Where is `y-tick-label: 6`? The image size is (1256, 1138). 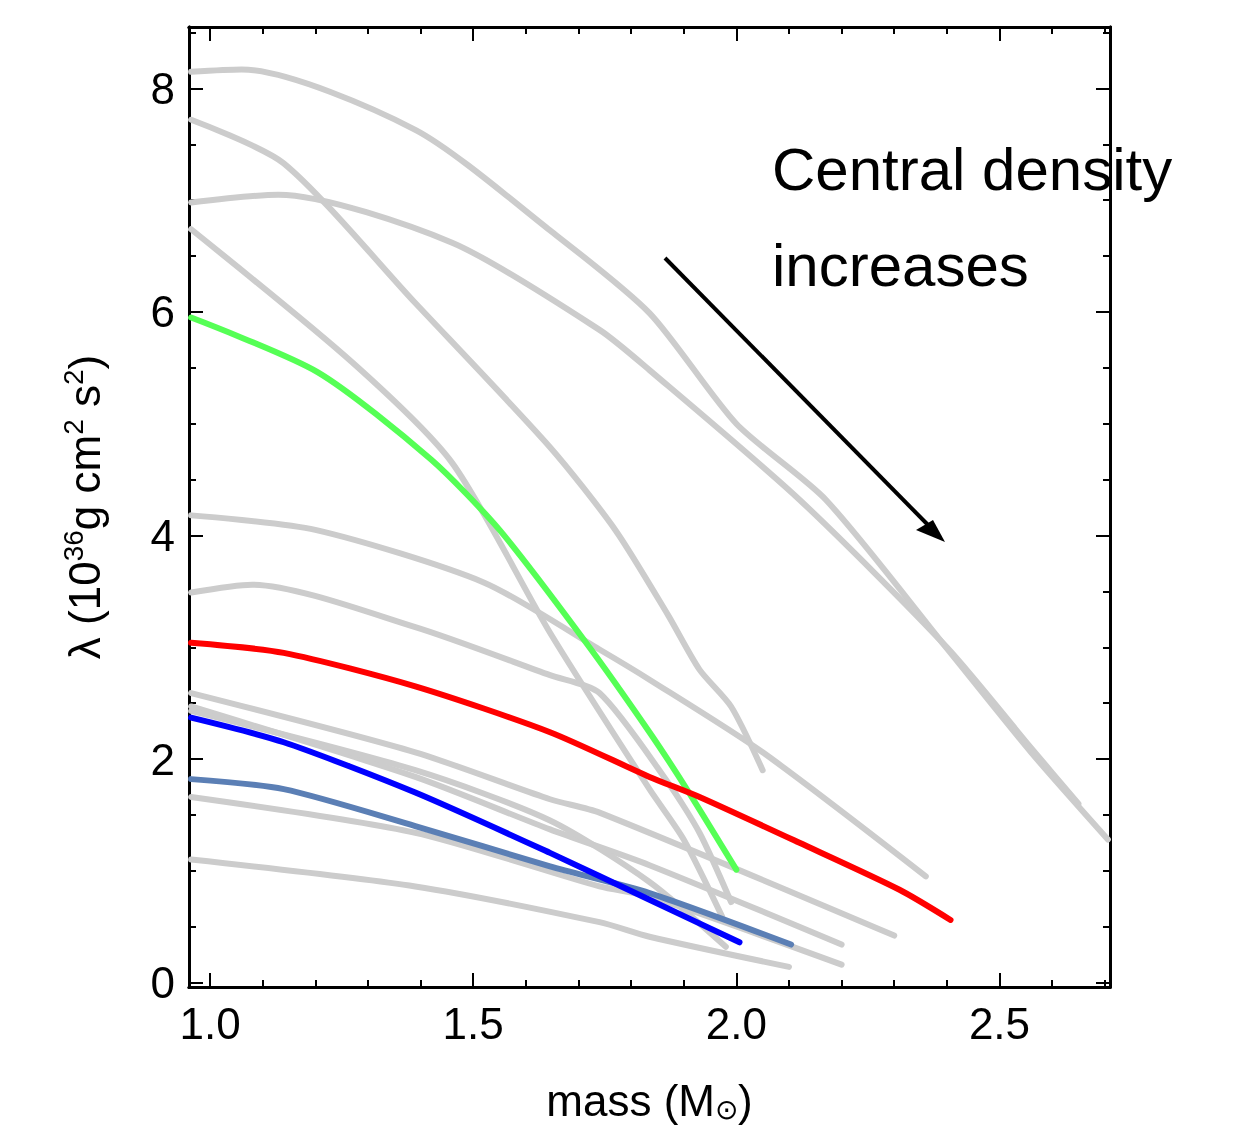
y-tick-label: 6 is located at coordinates (162, 312).